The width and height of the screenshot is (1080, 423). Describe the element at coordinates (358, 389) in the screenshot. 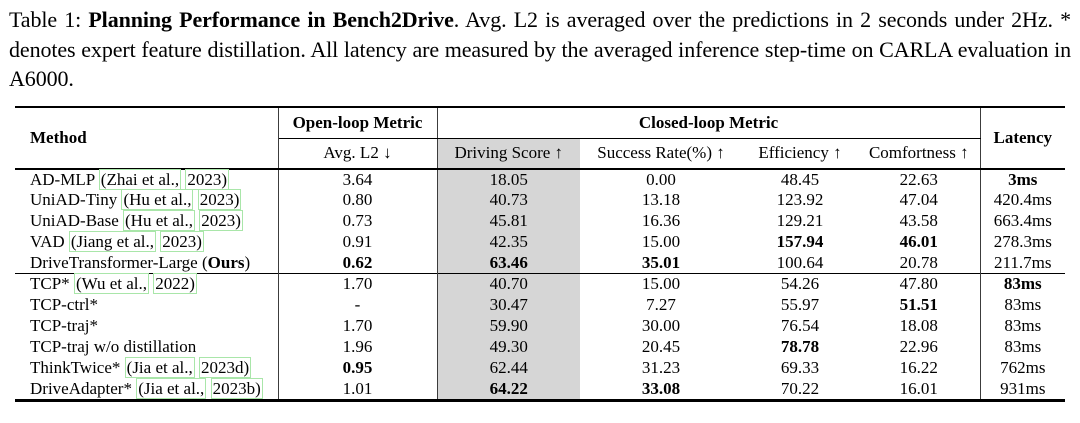

I see `value-cell: 1.01` at that location.